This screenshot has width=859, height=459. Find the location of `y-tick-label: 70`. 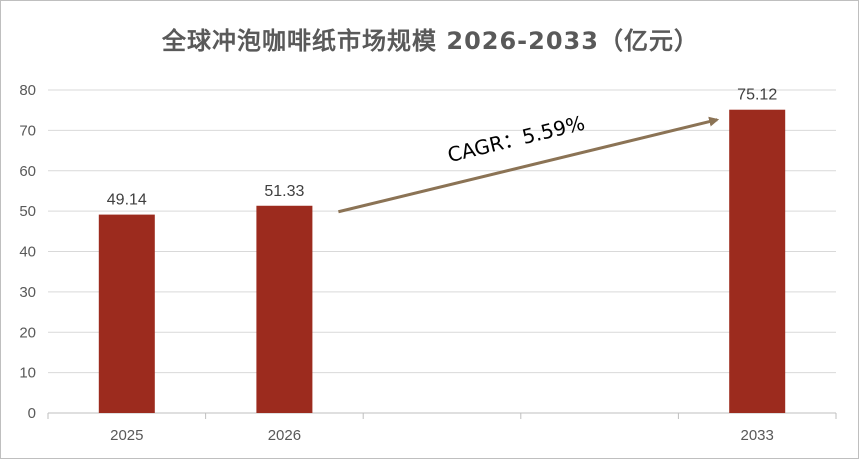

y-tick-label: 70 is located at coordinates (27, 130).